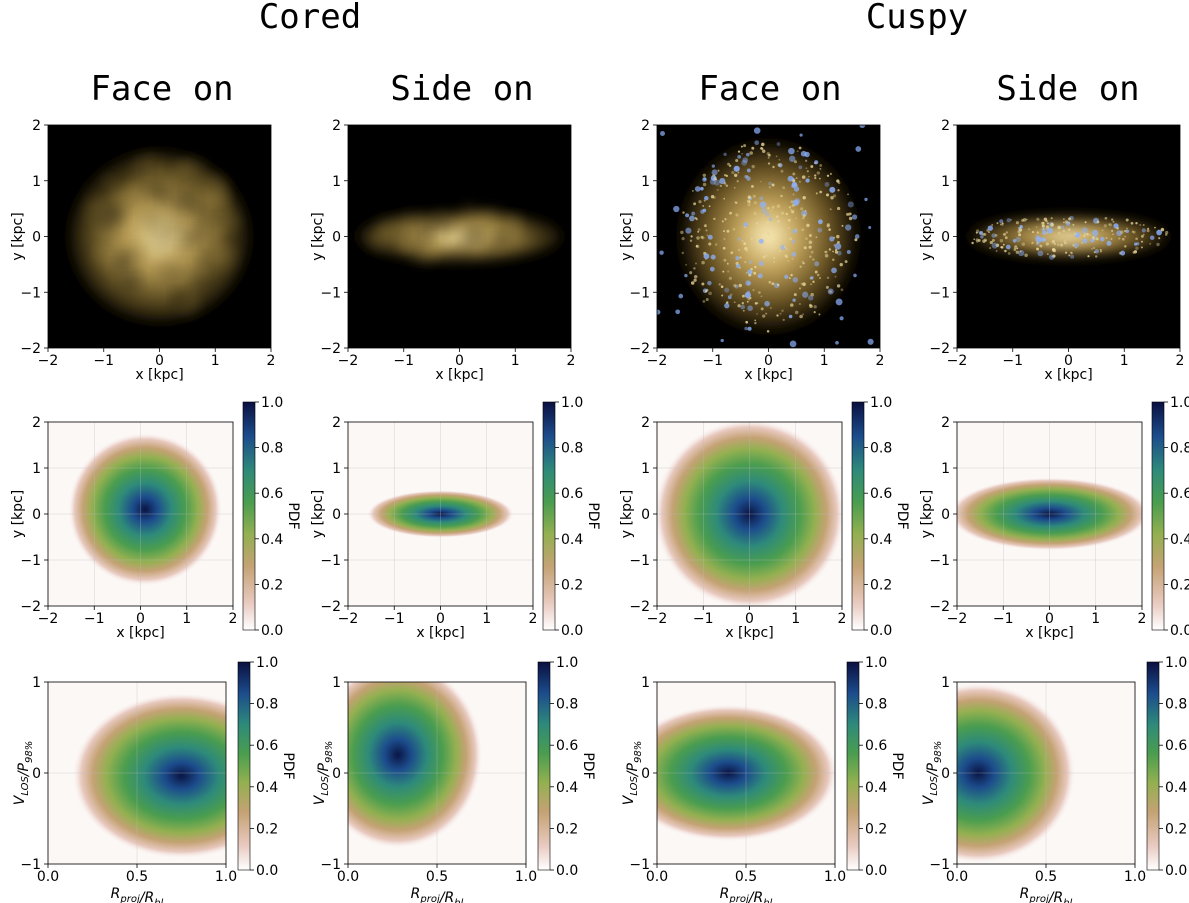 The width and height of the screenshot is (1189, 903). I want to click on column-title-3: Face on, so click(769, 89).